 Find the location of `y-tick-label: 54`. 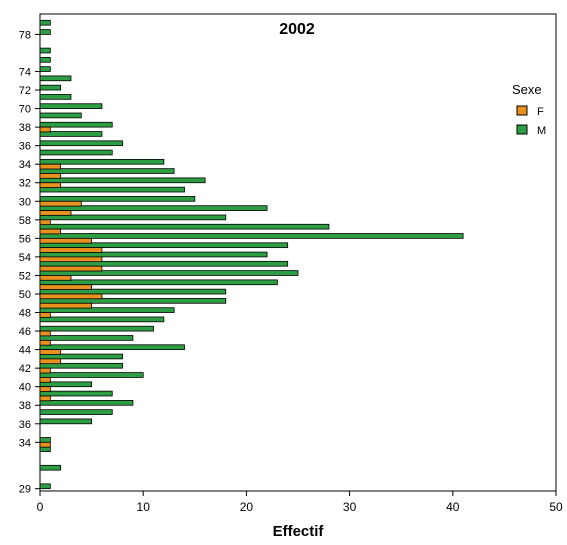

y-tick-label: 54 is located at coordinates (25, 258).